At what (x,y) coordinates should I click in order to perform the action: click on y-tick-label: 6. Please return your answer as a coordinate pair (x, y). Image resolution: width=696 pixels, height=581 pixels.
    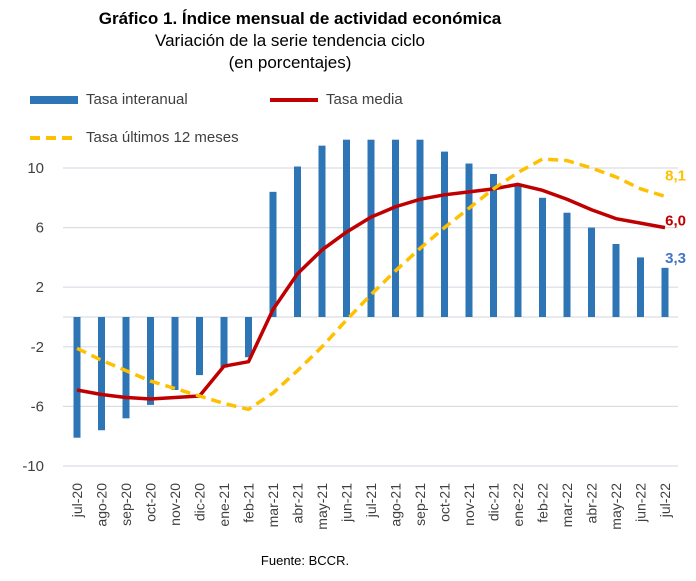
    Looking at the image, I should click on (40, 228).